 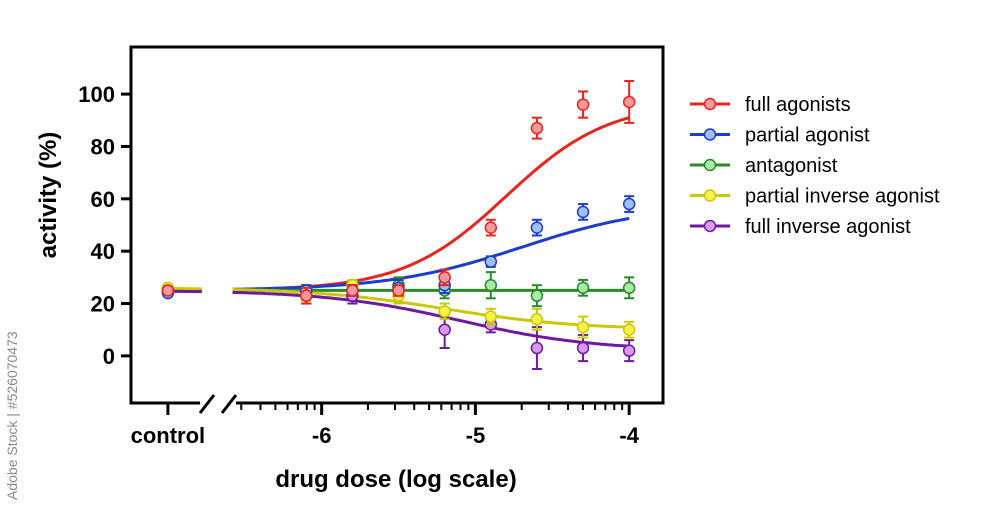 I want to click on y-axis: 0 20 40 60 80 100, so click(x=104, y=225).